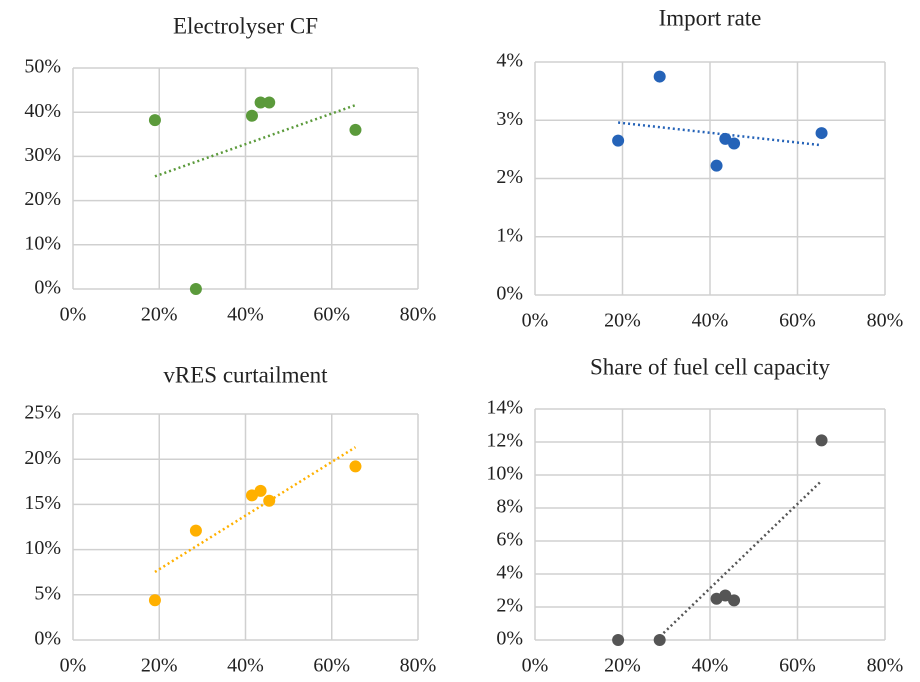 The image size is (920, 682). Describe the element at coordinates (47, 593) in the screenshot. I see `y-tick-label: 5%` at that location.